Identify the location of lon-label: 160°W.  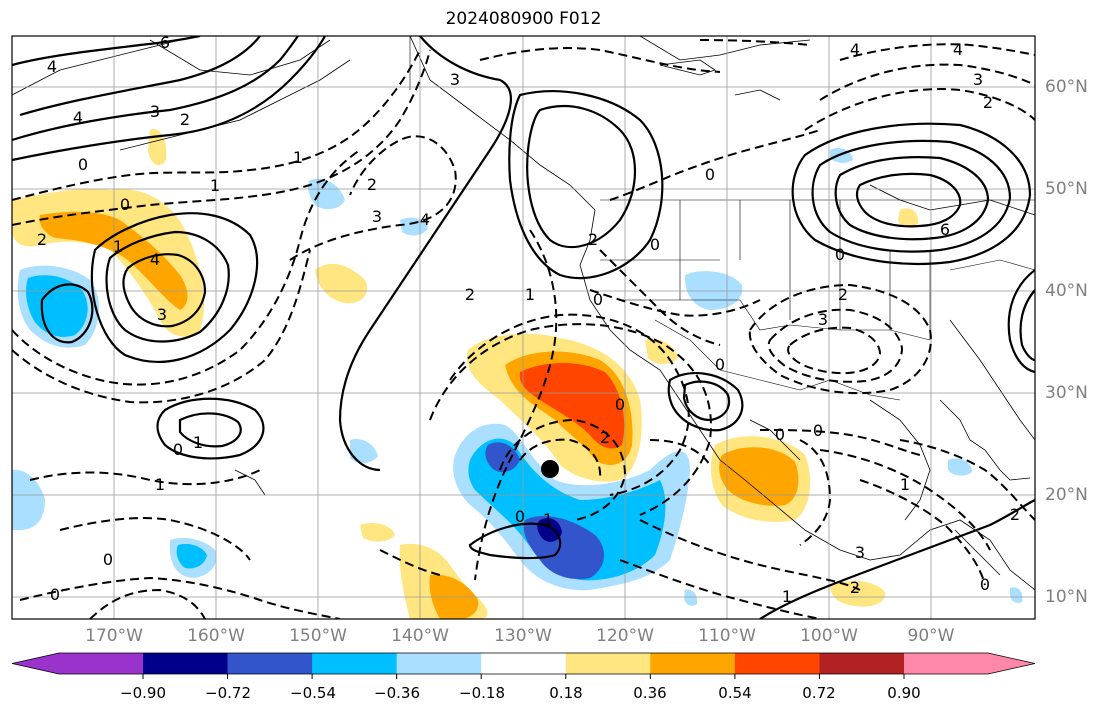
(216, 636).